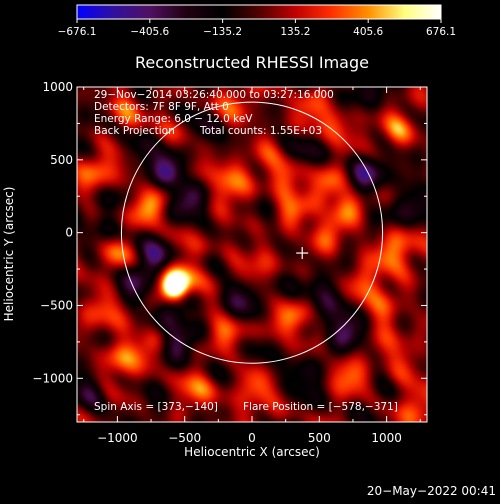 The width and height of the screenshot is (500, 504). I want to click on colorbar-tick-label: 135.2, so click(295, 32).